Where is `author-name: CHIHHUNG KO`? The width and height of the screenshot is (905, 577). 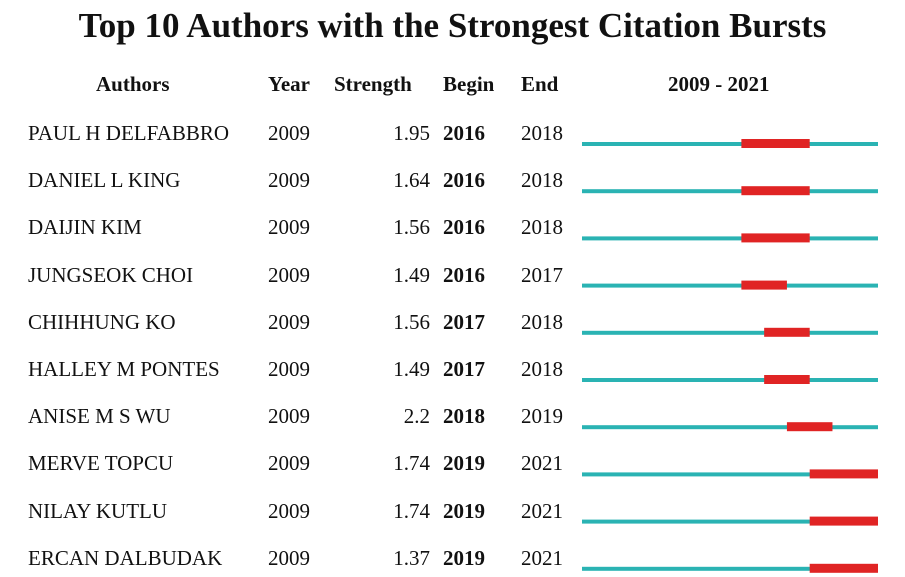 author-name: CHIHHUNG KO is located at coordinates (102, 321).